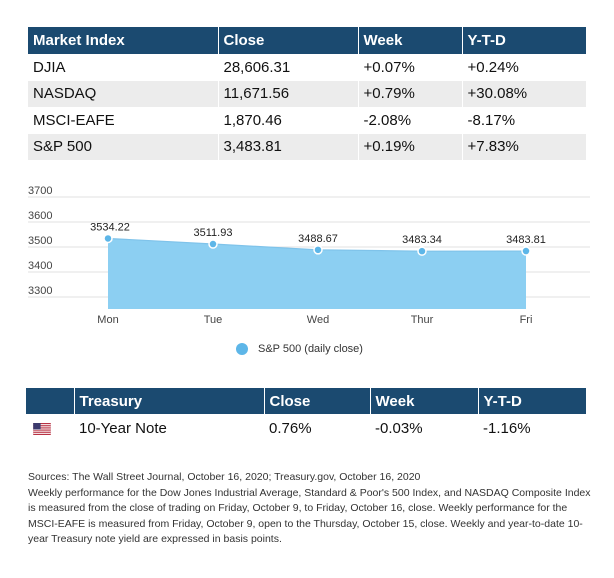 The width and height of the screenshot is (614, 578). I want to click on area-fill, so click(317, 273).